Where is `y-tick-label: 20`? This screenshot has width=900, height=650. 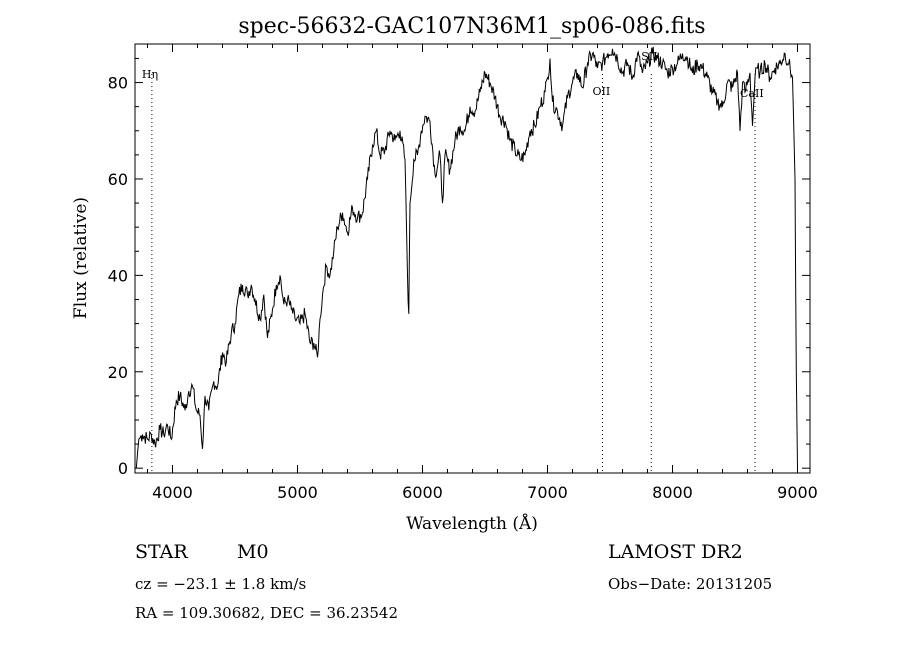
y-tick-label: 20 is located at coordinates (118, 372).